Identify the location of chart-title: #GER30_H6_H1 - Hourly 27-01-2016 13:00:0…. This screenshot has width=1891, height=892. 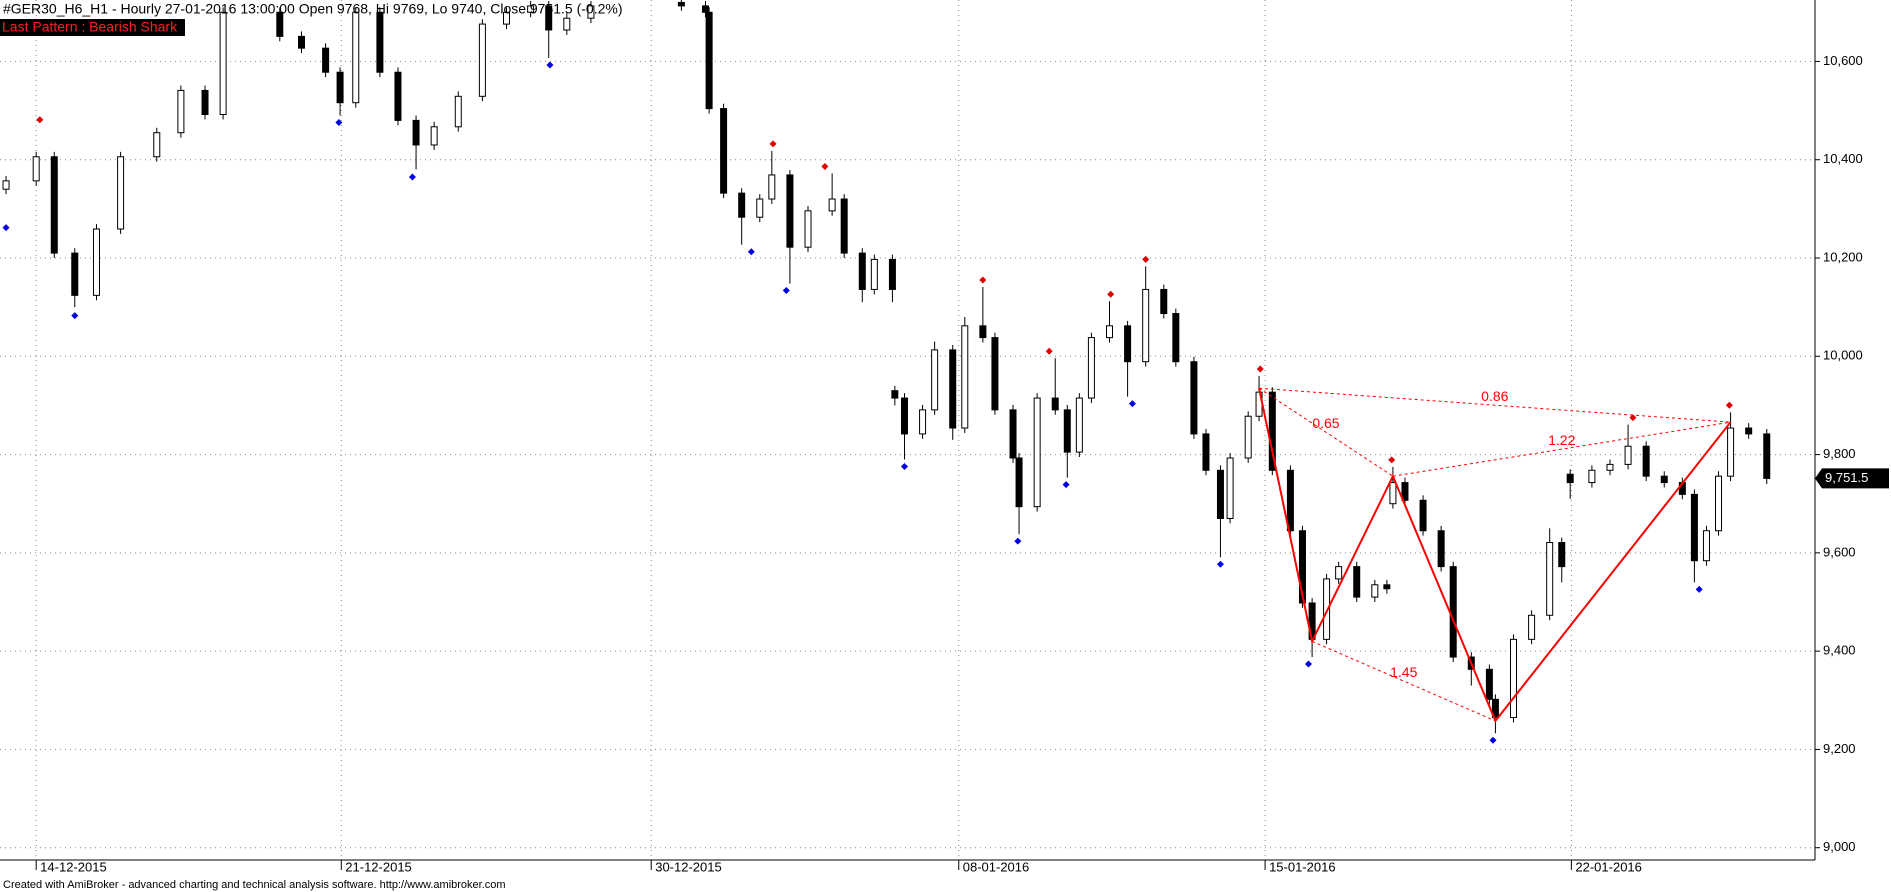
(313, 9).